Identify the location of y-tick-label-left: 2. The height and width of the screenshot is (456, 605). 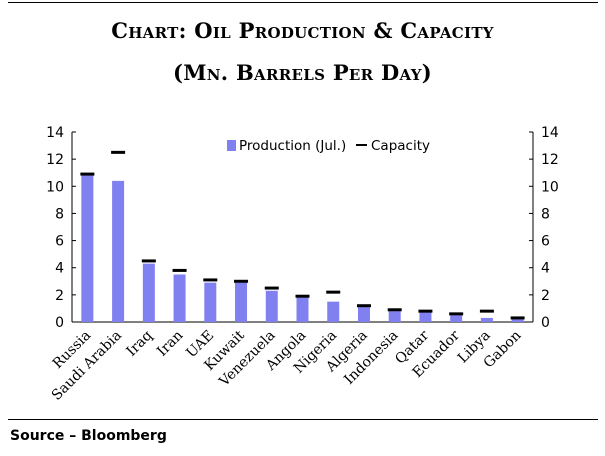
(59, 296).